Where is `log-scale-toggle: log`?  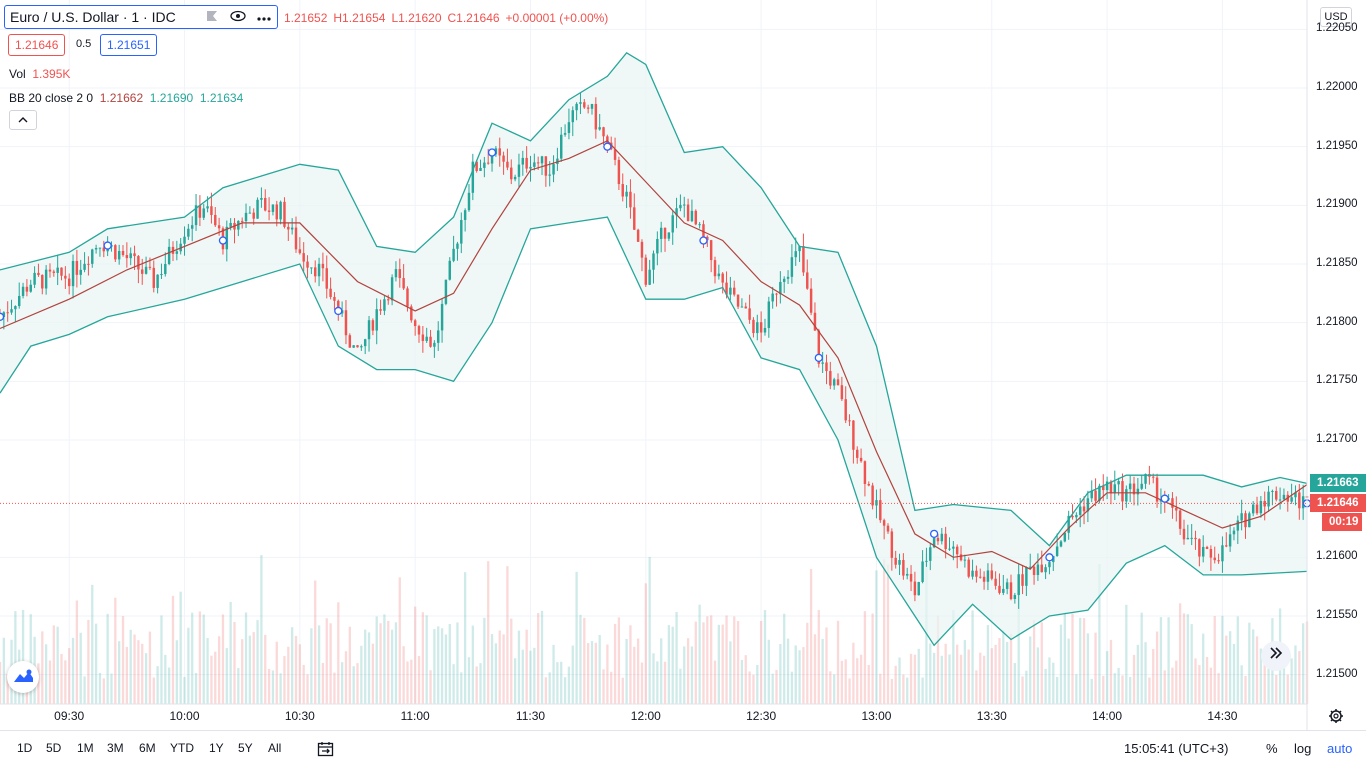 log-scale-toggle: log is located at coordinates (1303, 748).